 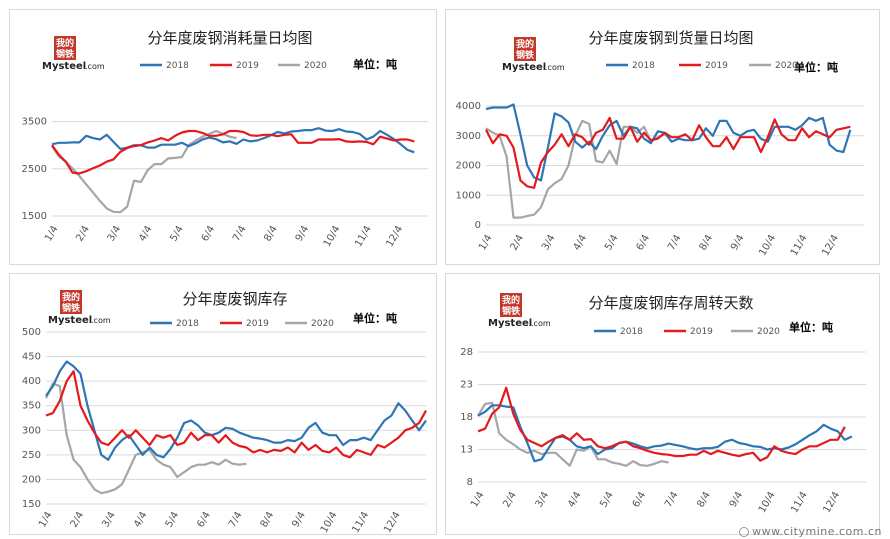 I want to click on y-tick-label: 1500, so click(x=34, y=216).